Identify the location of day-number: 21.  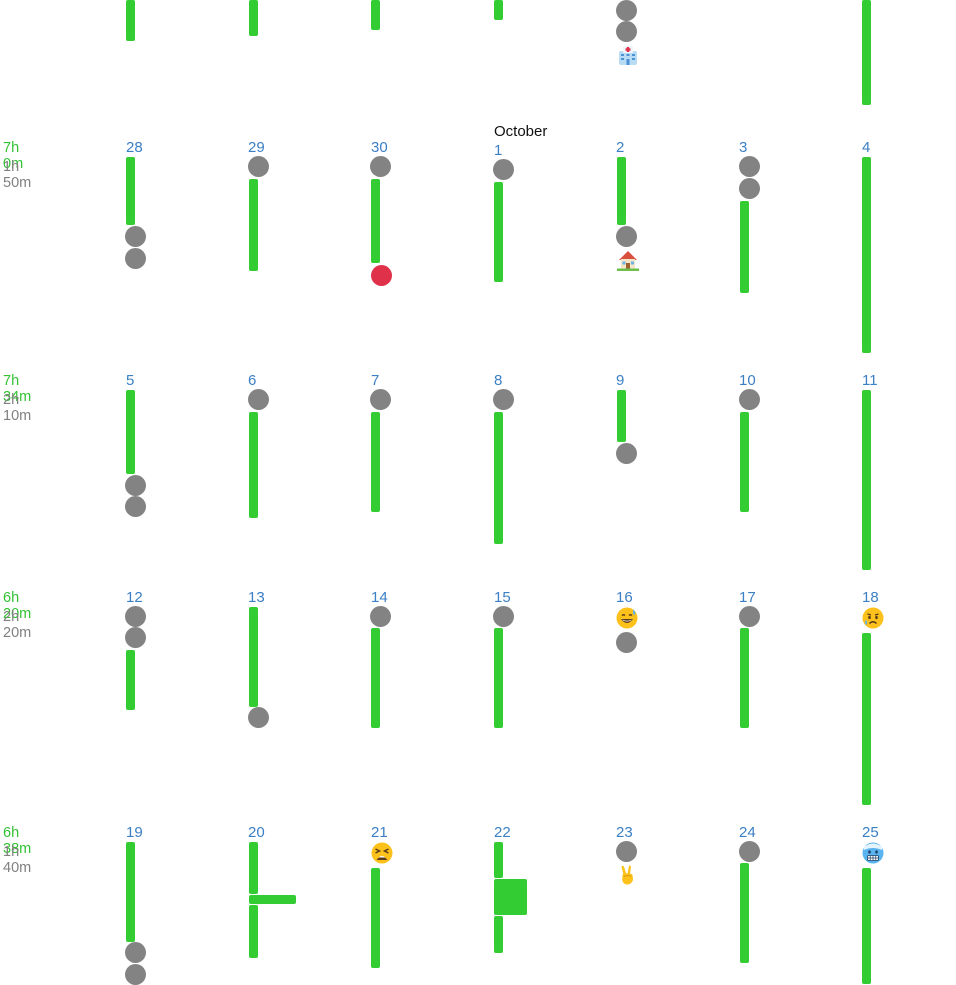
(379, 832).